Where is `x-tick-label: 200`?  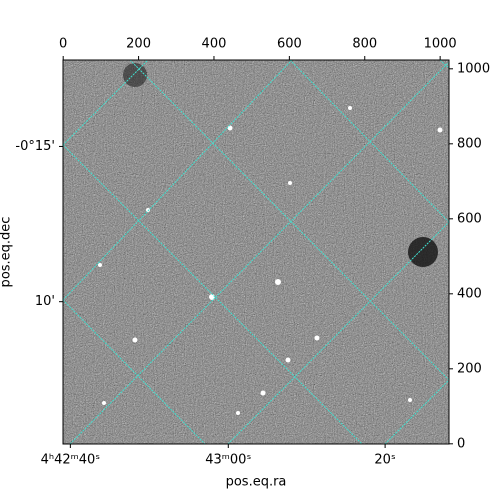 x-tick-label: 200 is located at coordinates (138, 44).